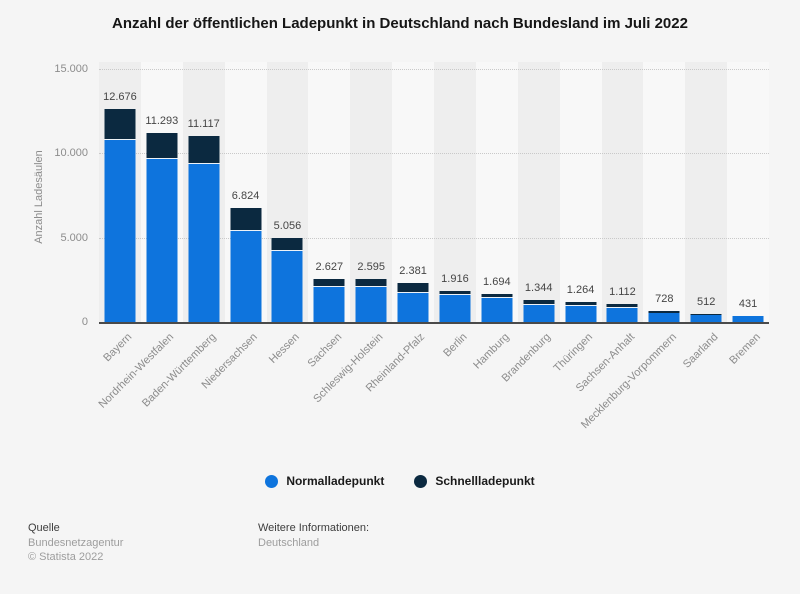 Image resolution: width=800 pixels, height=594 pixels. Describe the element at coordinates (74, 237) in the screenshot. I see `y-tick-label: 5.000` at that location.